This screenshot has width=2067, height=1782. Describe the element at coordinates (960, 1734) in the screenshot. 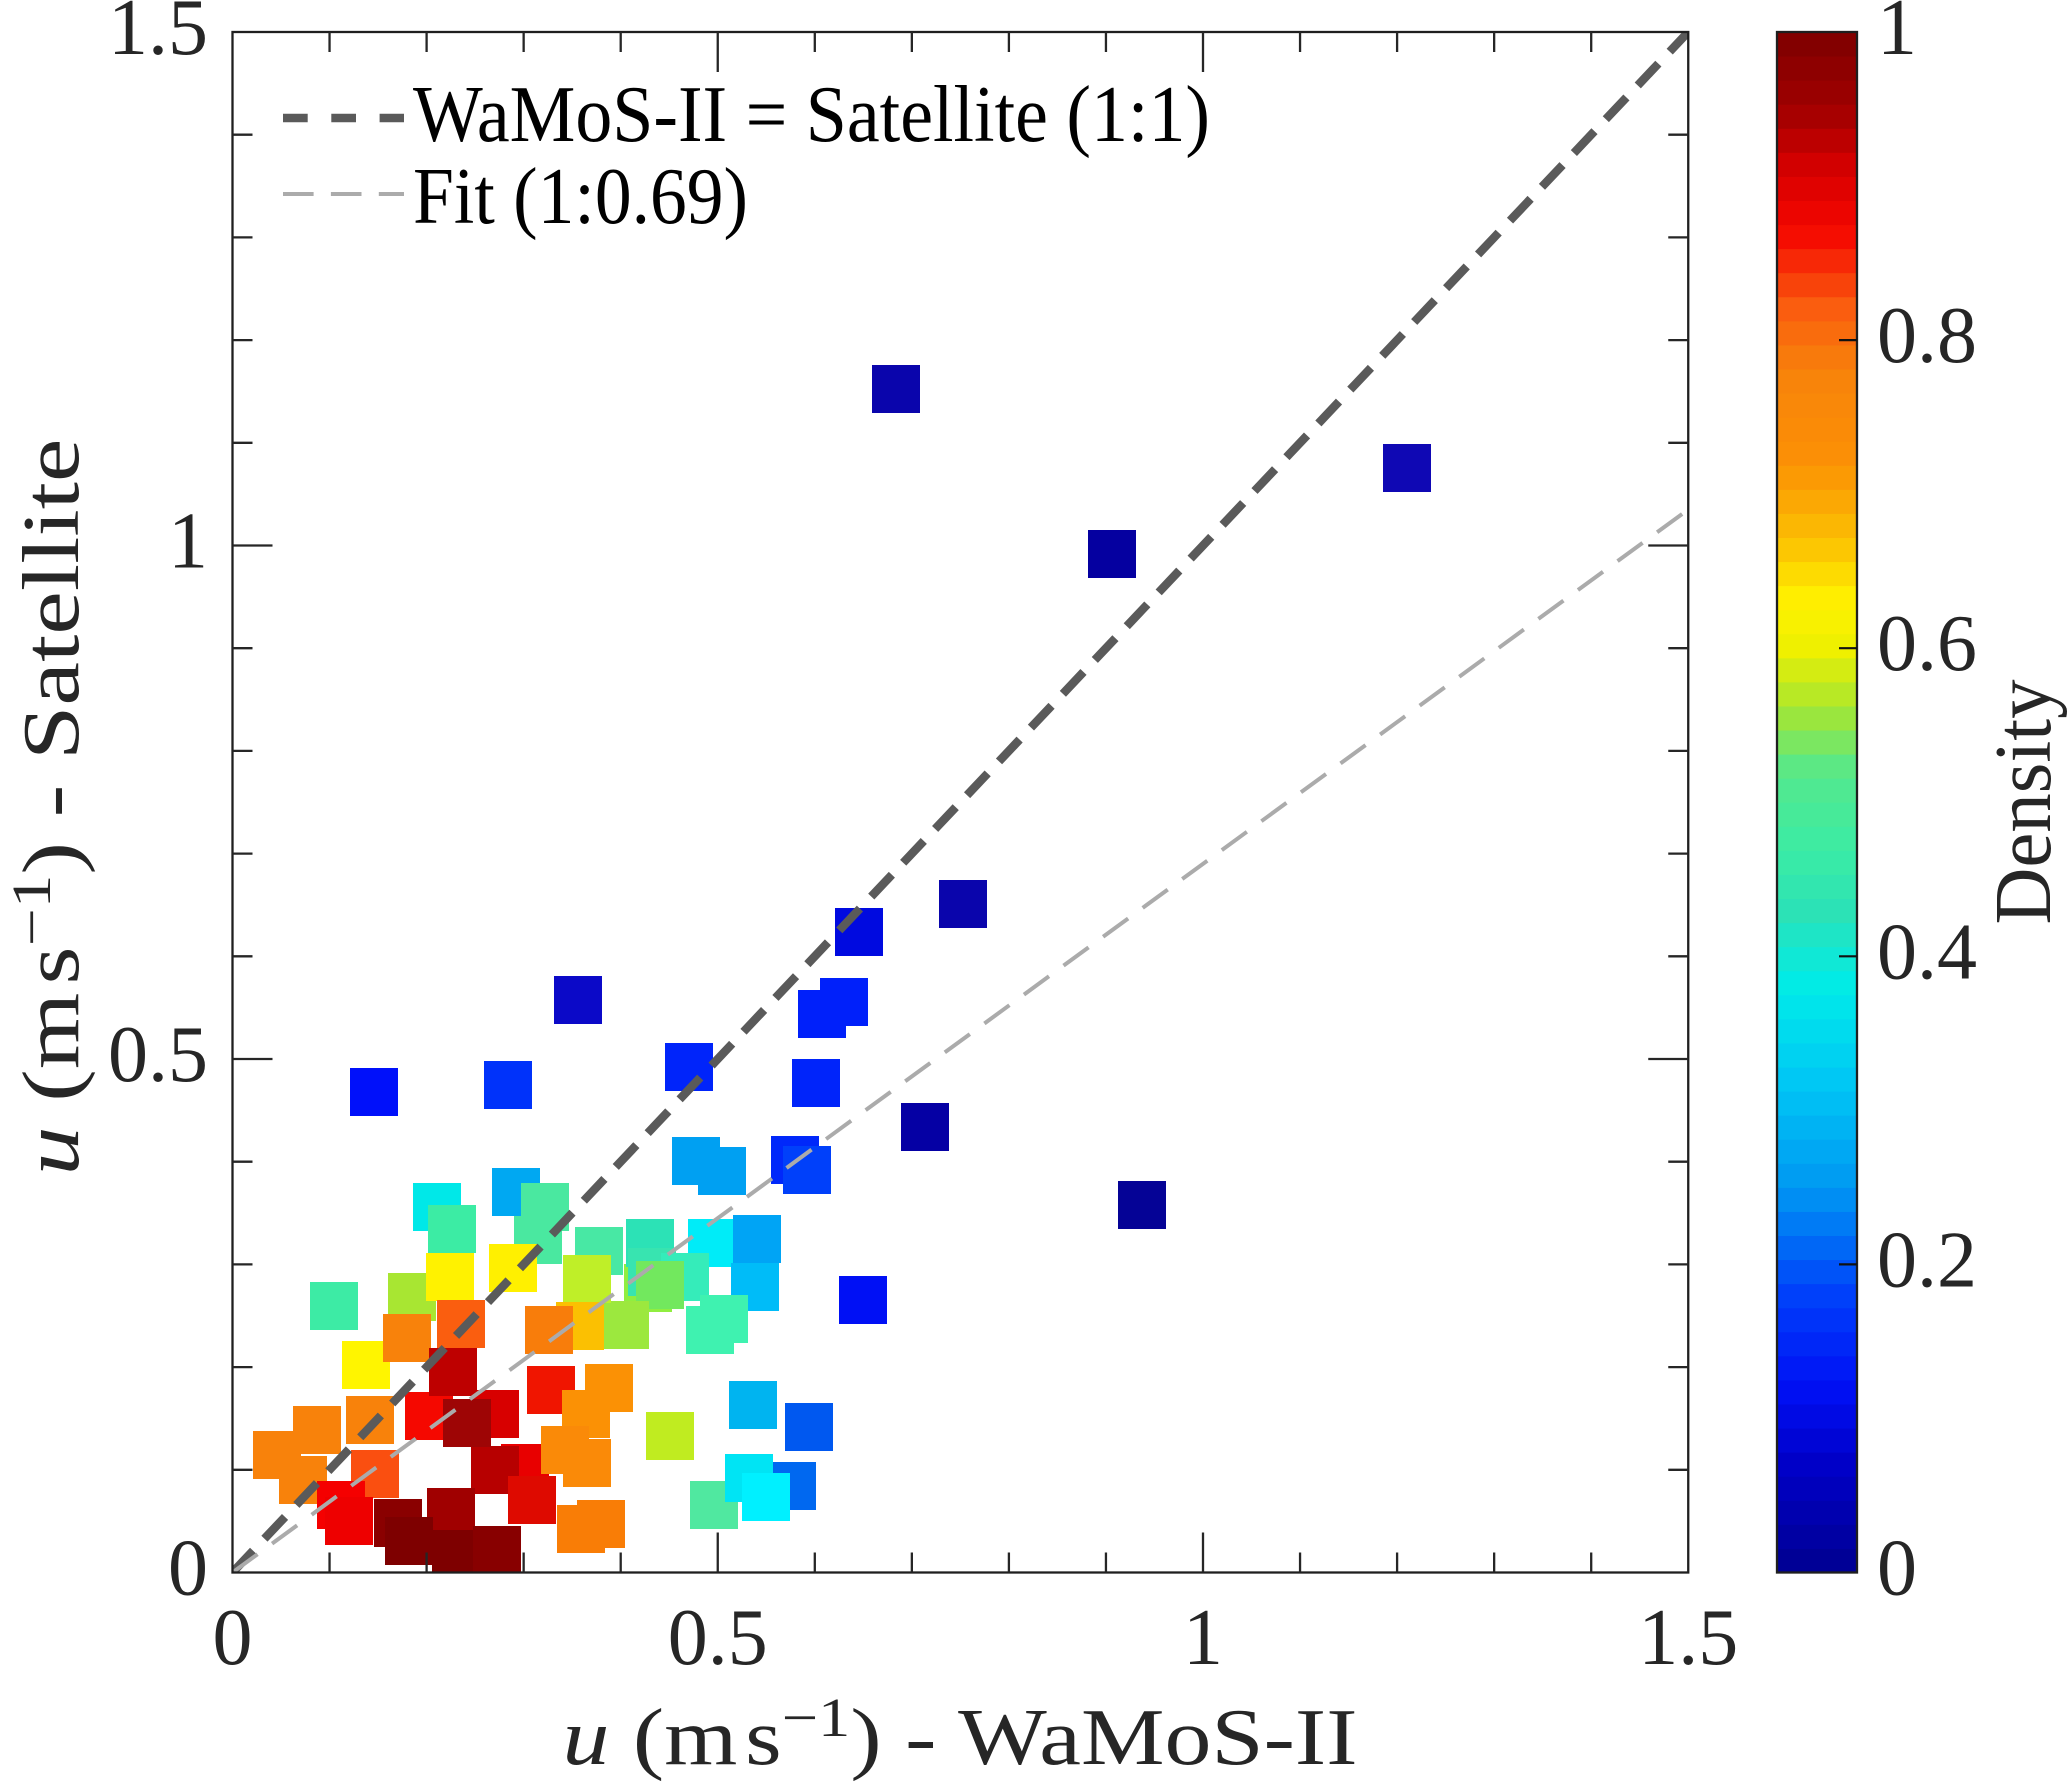

I see `svg-text:u (m s−1) - WaMoS-II: u (m s −1) - WaMoS-II` at that location.